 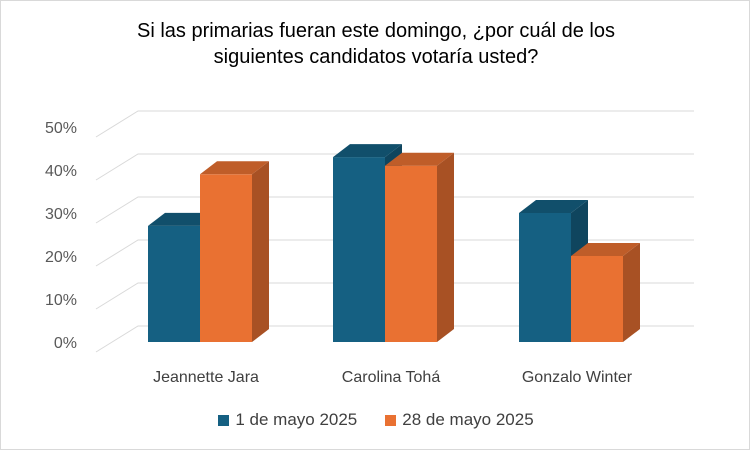 What do you see at coordinates (376, 57) in the screenshot?
I see `chart-title-line-2: siguientes candidatos votaría usted?` at bounding box center [376, 57].